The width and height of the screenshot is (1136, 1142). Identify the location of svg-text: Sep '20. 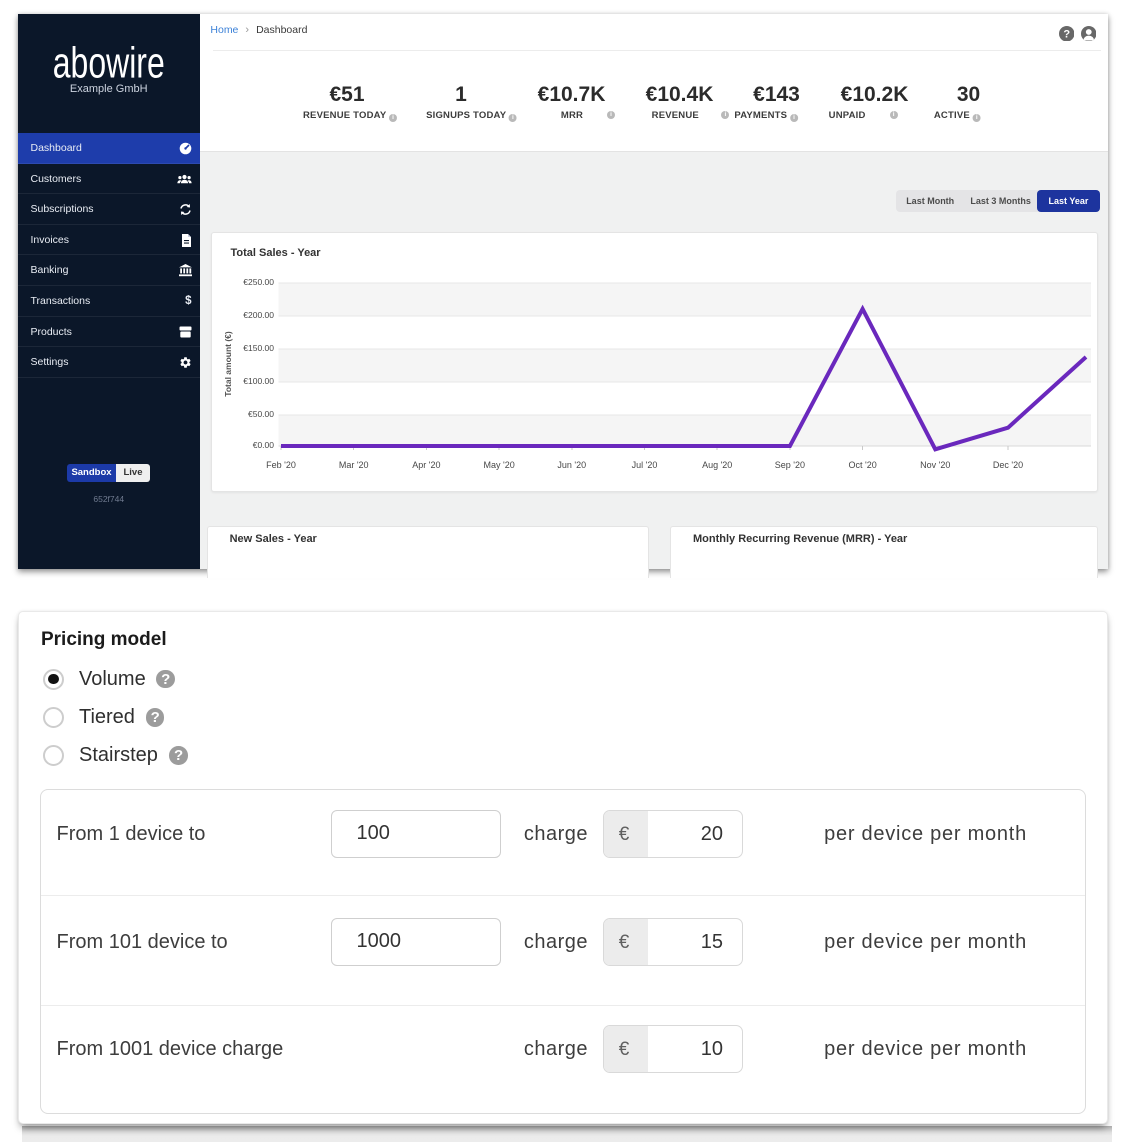
(790, 465).